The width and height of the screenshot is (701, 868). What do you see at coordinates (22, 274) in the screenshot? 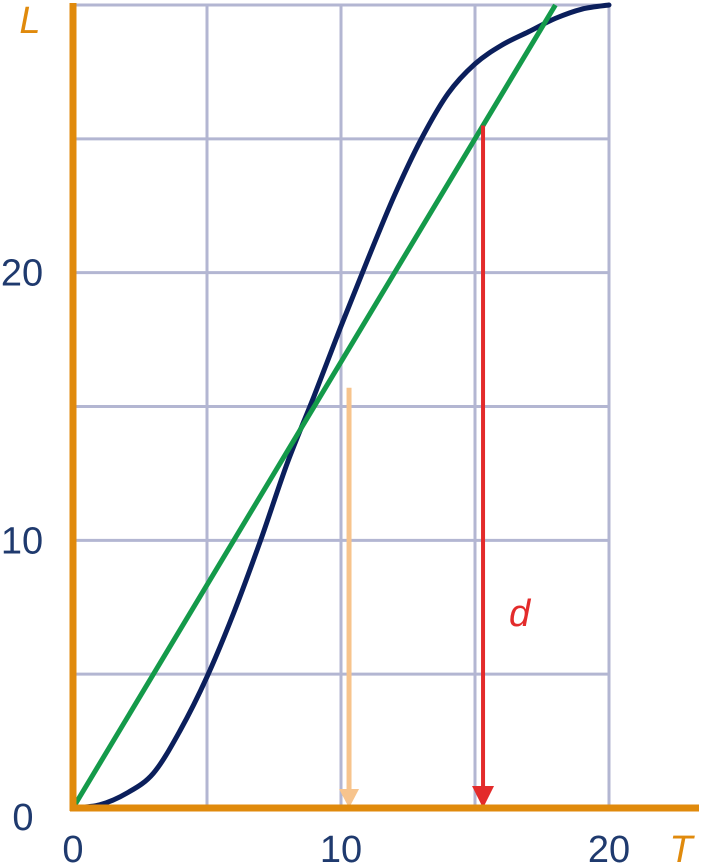
I see `y-tick-label: 20` at bounding box center [22, 274].